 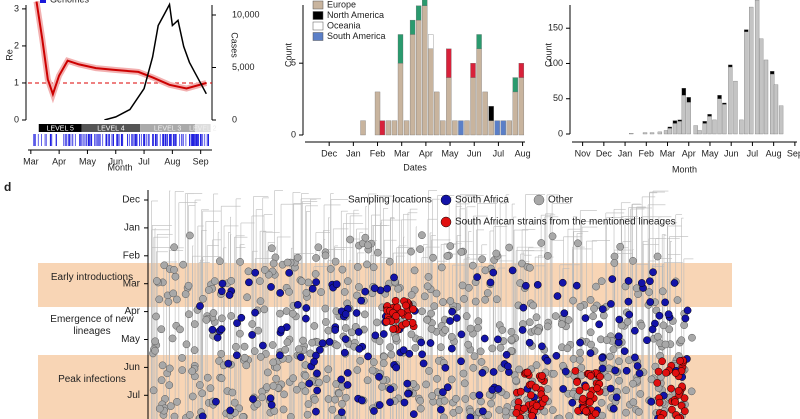 What do you see at coordinates (415, 167) in the screenshot?
I see `x-axis-label: Dates` at bounding box center [415, 167].